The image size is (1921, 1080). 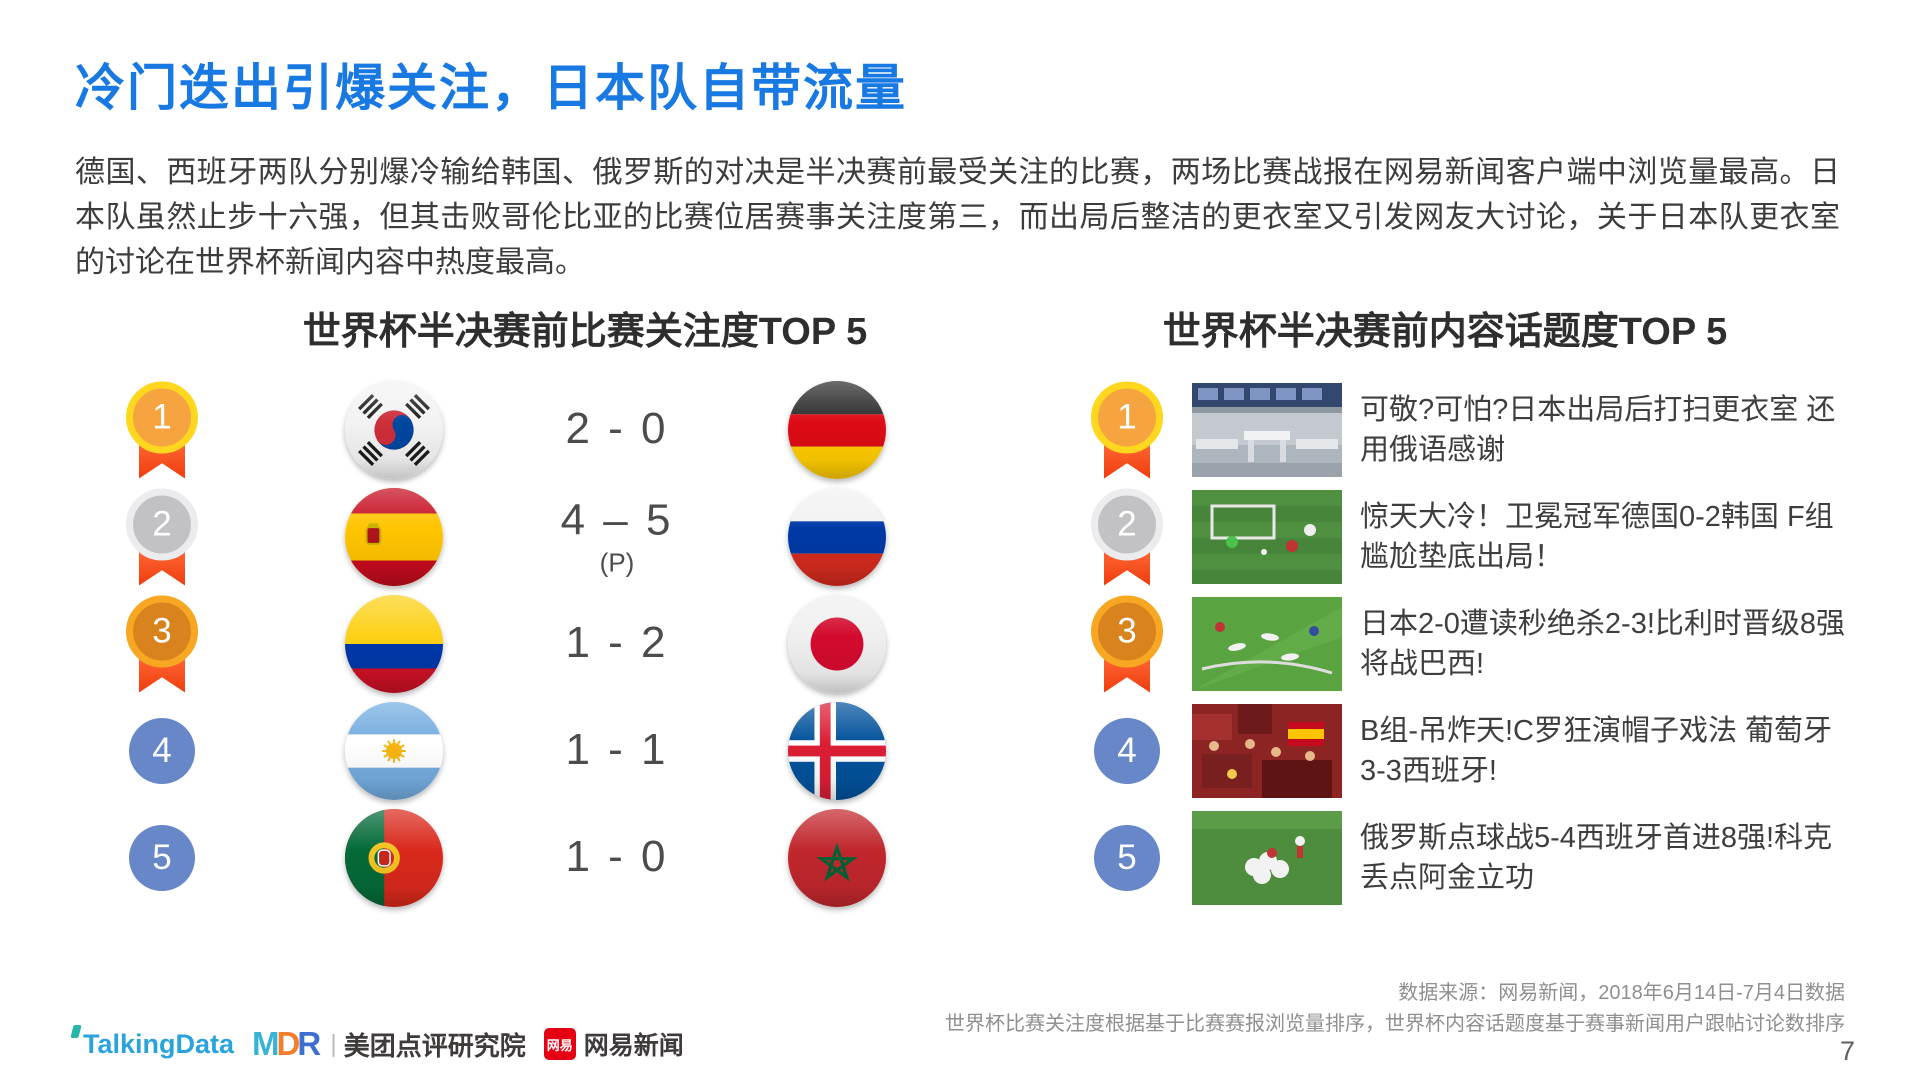 I want to click on match-score-3: 1 - 2, so click(x=617, y=644).